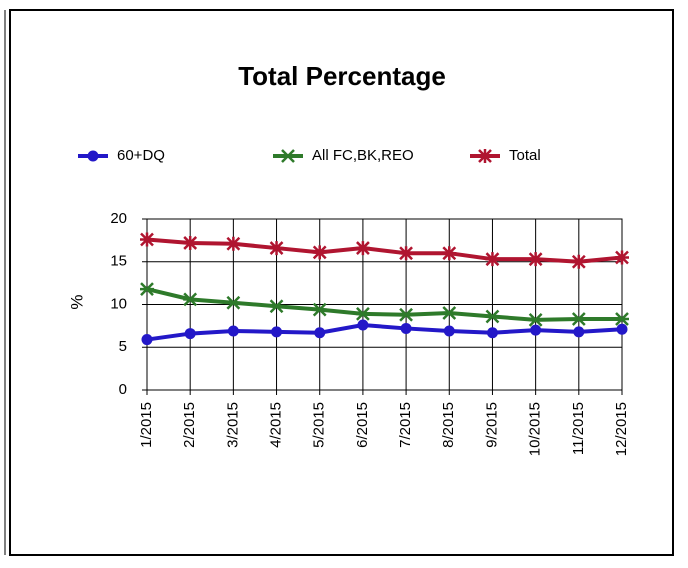 The image size is (688, 568). I want to click on y-axis-label: %, so click(76, 301).